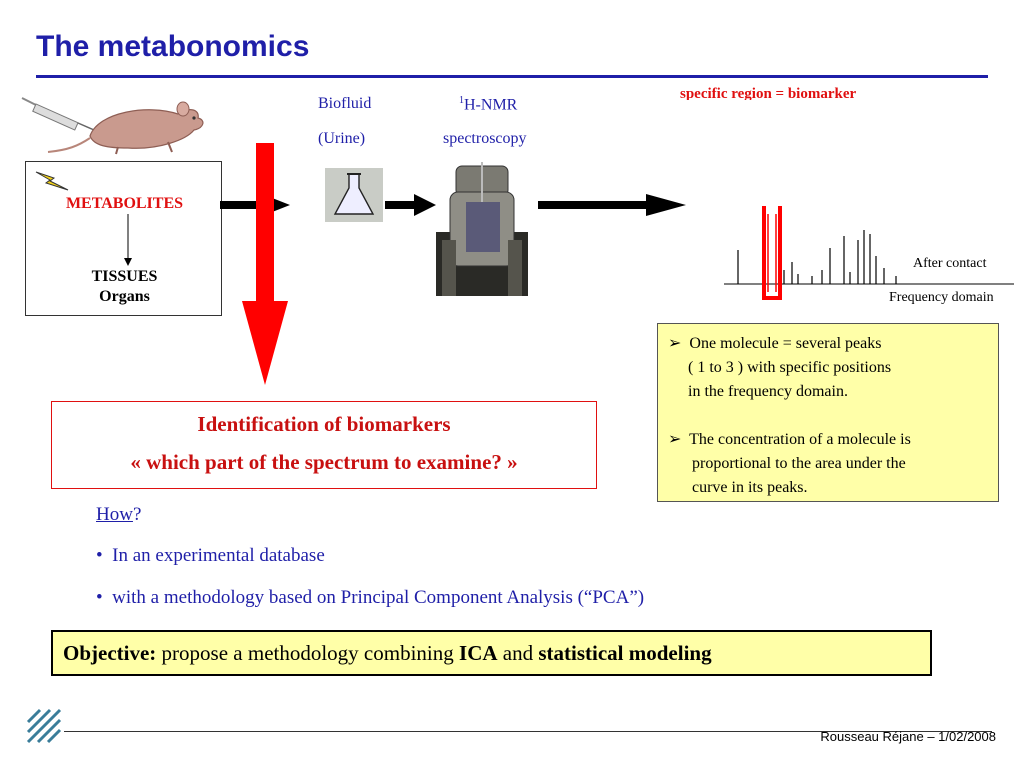  I want to click on info-item-1-line1: ➢ One molecule = several peaks, so click(775, 343).